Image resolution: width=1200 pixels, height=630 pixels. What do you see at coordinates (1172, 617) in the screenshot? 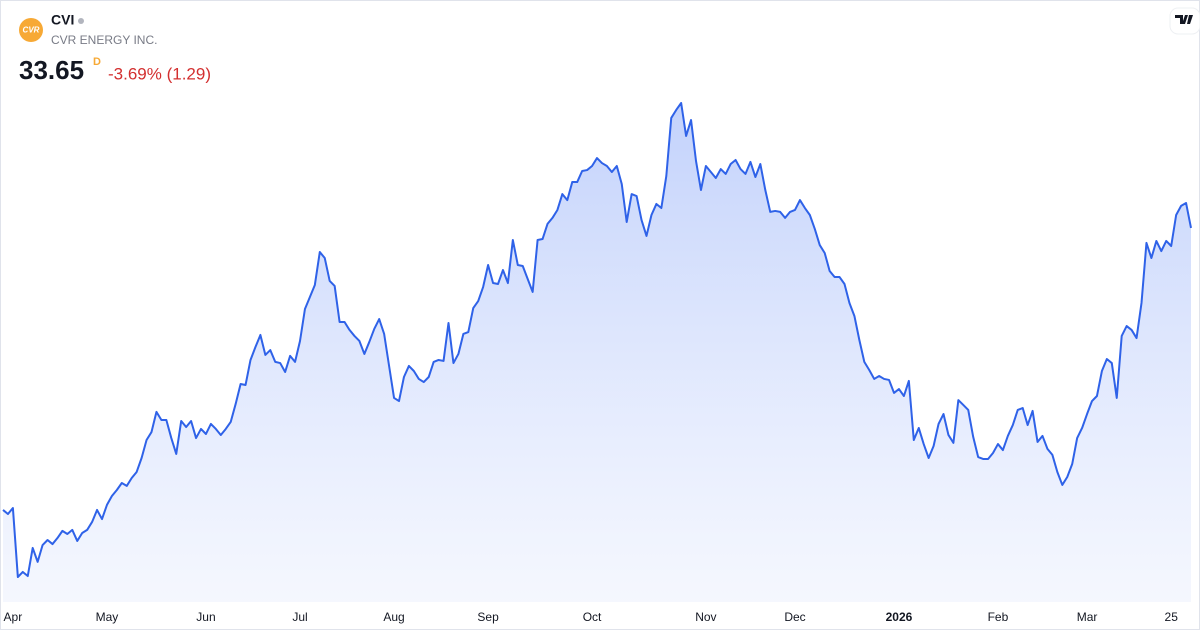
I see `x-tick-label: 25` at bounding box center [1172, 617].